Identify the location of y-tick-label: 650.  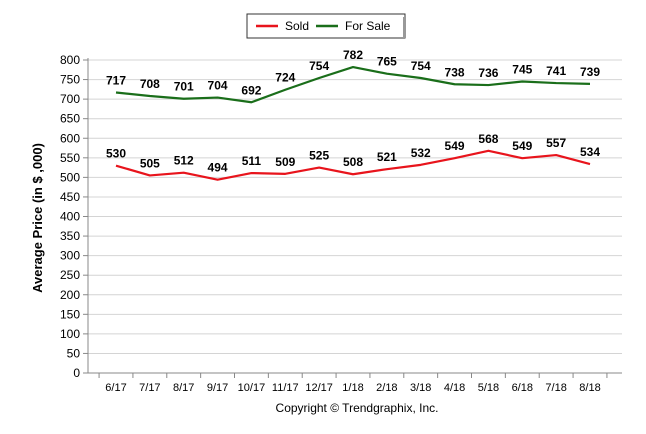
(70, 119).